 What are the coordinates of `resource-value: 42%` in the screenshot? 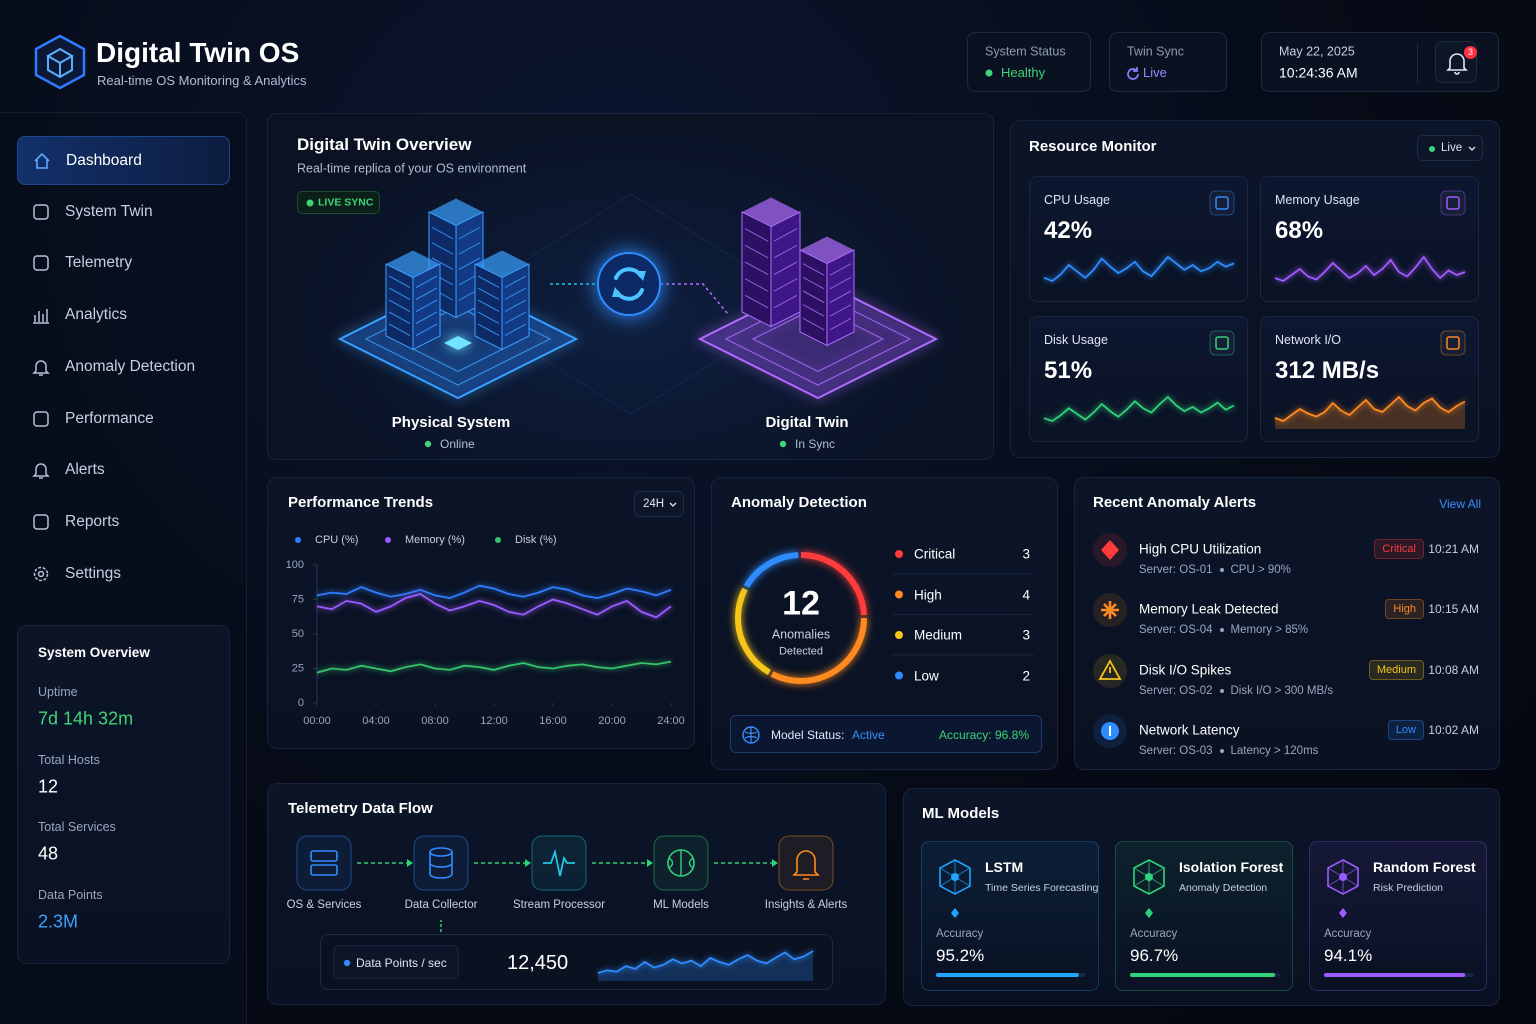 It's located at (1068, 230).